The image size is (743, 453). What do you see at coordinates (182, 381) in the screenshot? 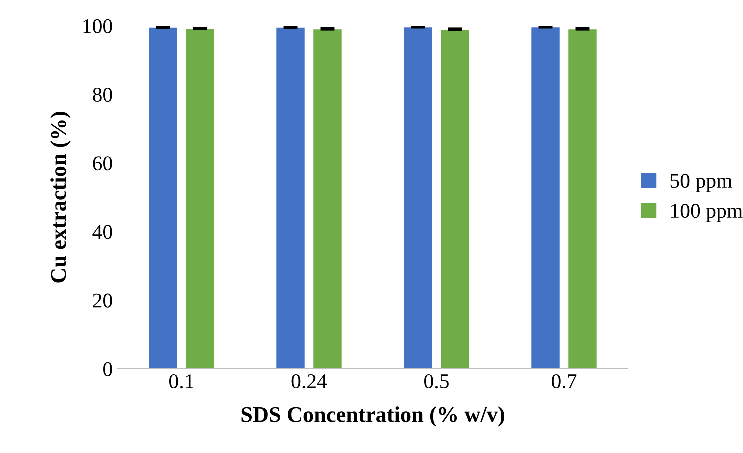
I see `x-tick-label: 0.1` at bounding box center [182, 381].